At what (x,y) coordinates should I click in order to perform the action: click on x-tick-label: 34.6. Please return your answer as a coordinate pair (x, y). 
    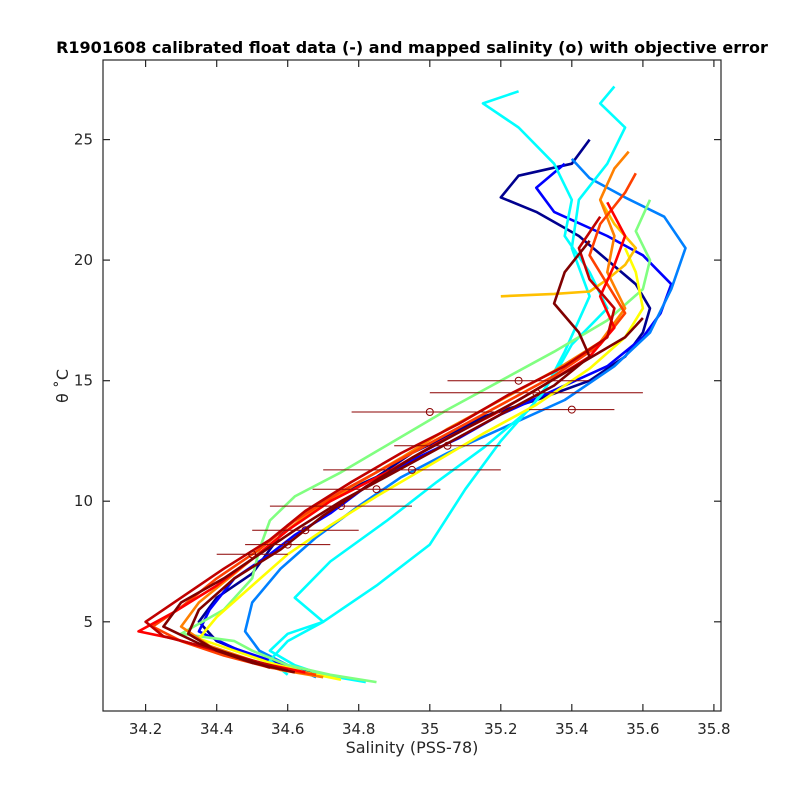
    Looking at the image, I should click on (287, 729).